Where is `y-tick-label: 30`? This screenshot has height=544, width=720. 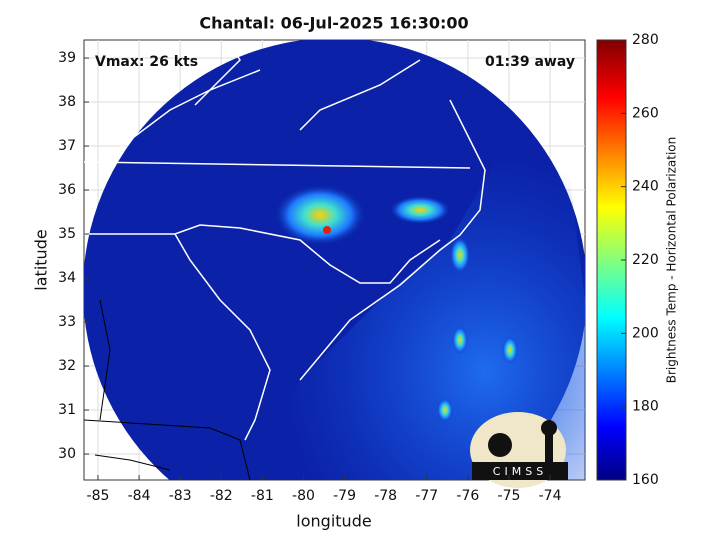 y-tick-label: 30 is located at coordinates (67, 454).